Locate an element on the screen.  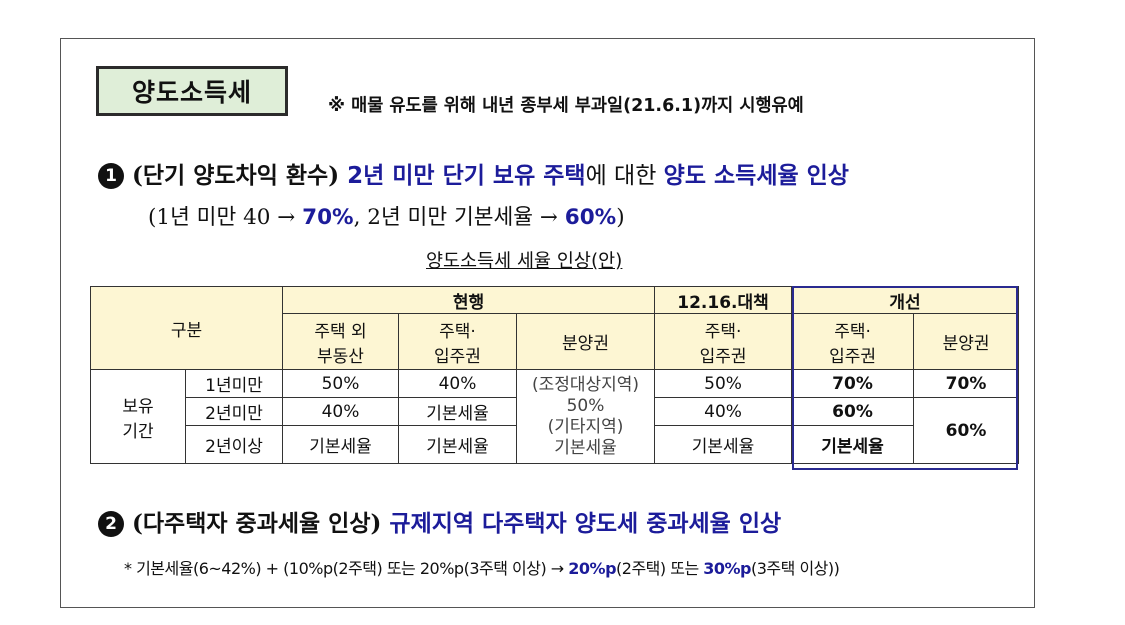
number-two-icon: 2 is located at coordinates (111, 524).